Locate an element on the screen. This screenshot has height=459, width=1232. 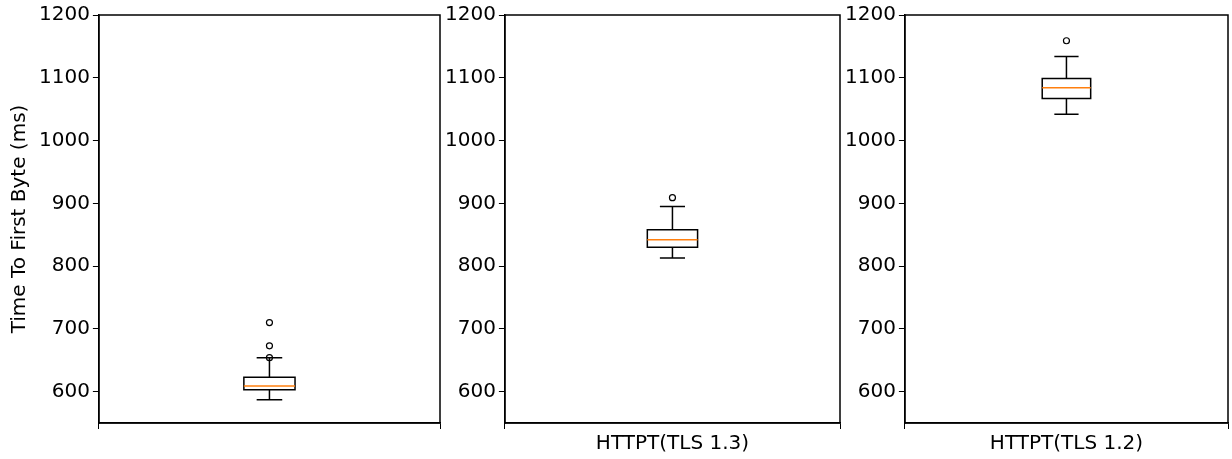
y-axis-title: Time To First Byte (ms) is located at coordinates (18, 219).